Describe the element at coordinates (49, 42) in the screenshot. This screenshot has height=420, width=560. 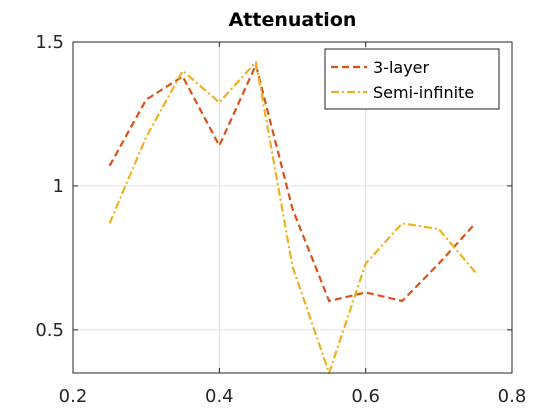
I see `y-tick-label: 1.5` at that location.